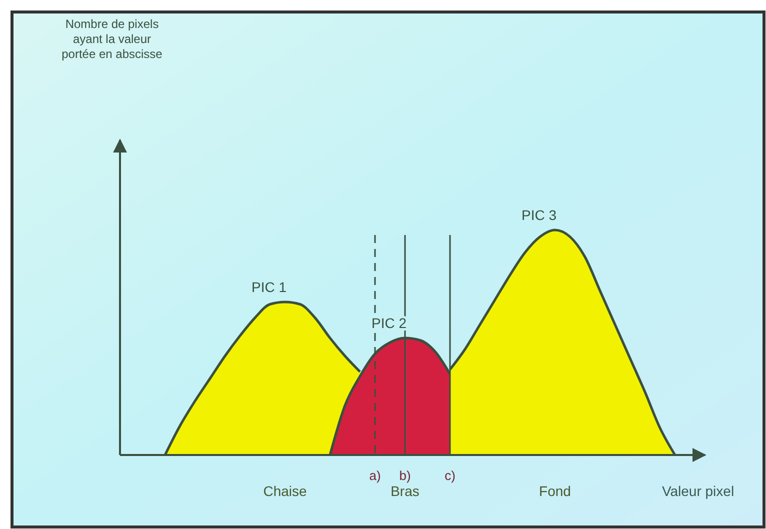 The width and height of the screenshot is (766, 529). I want to click on text: Chaise, so click(285, 491).